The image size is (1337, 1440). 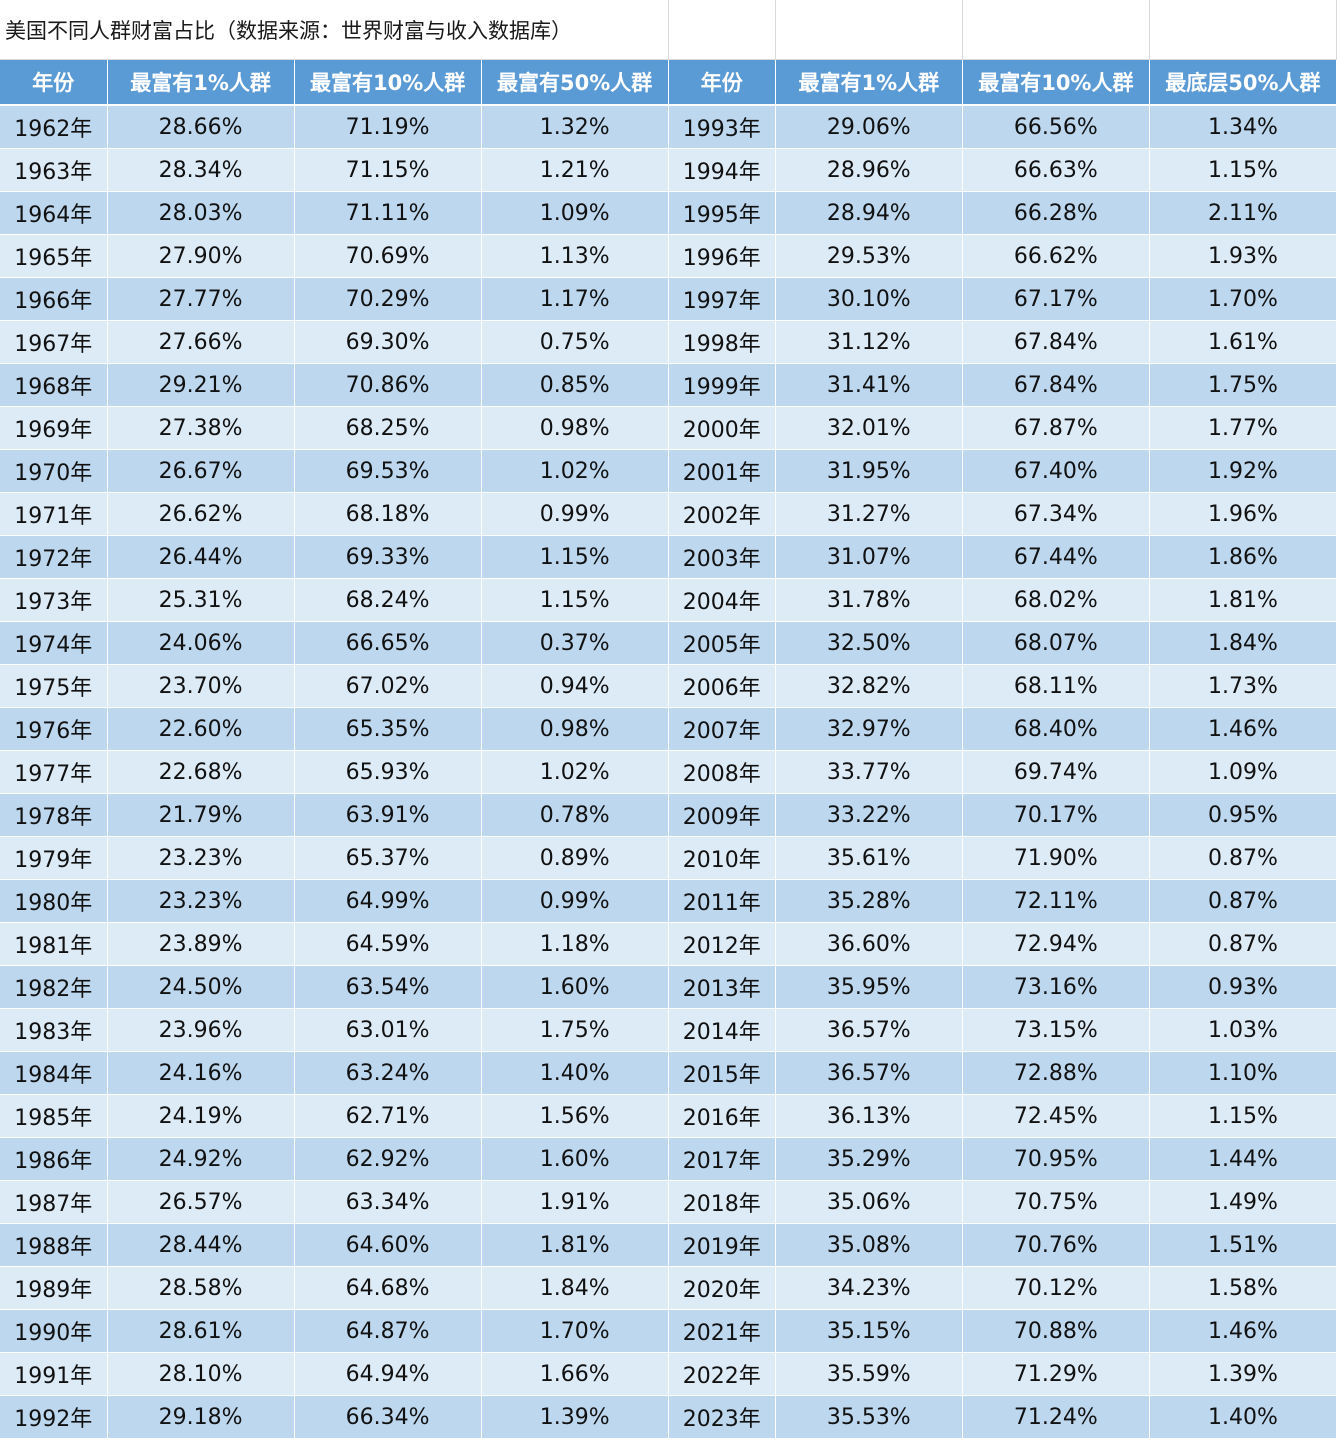 What do you see at coordinates (722, 428) in the screenshot?
I see `cell-year-right: 2000年` at bounding box center [722, 428].